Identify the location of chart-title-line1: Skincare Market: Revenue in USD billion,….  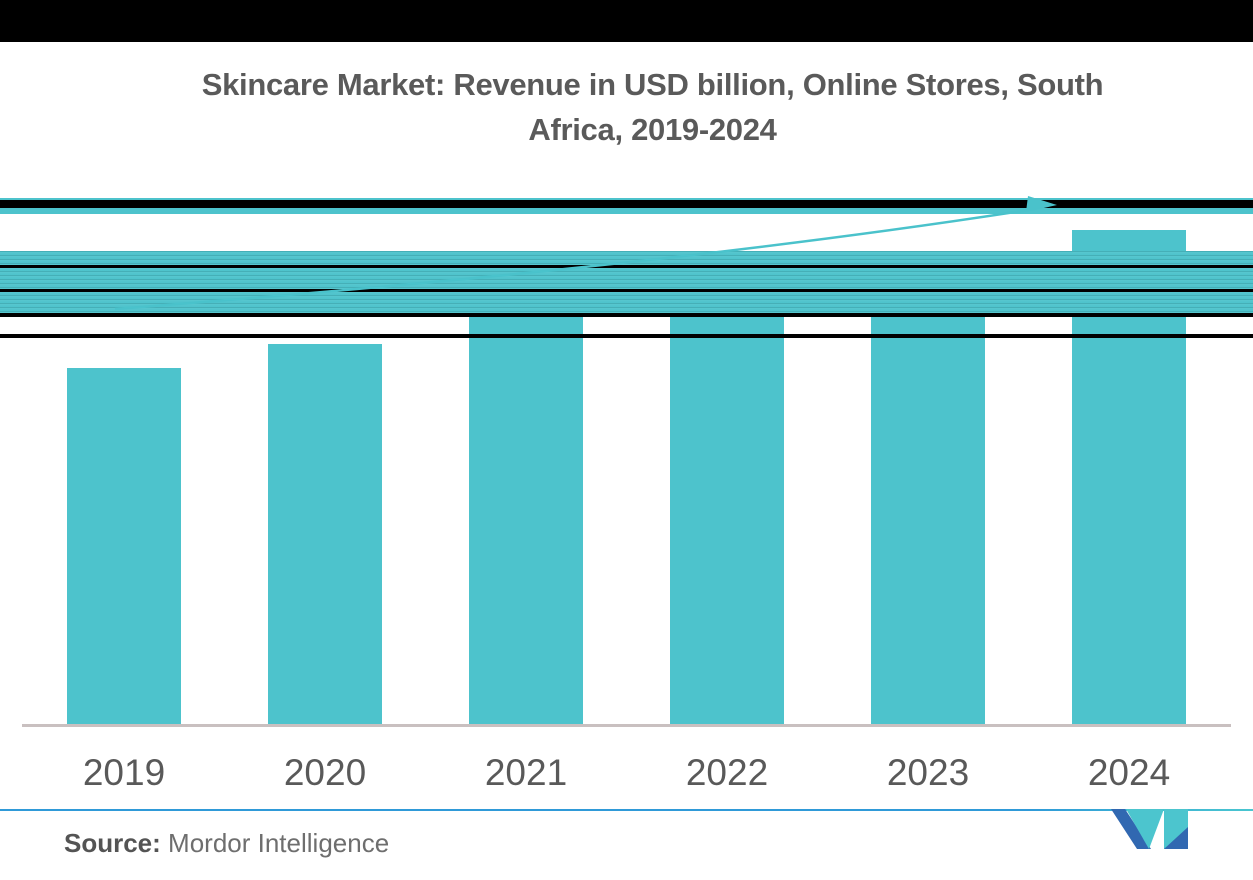
(652, 84).